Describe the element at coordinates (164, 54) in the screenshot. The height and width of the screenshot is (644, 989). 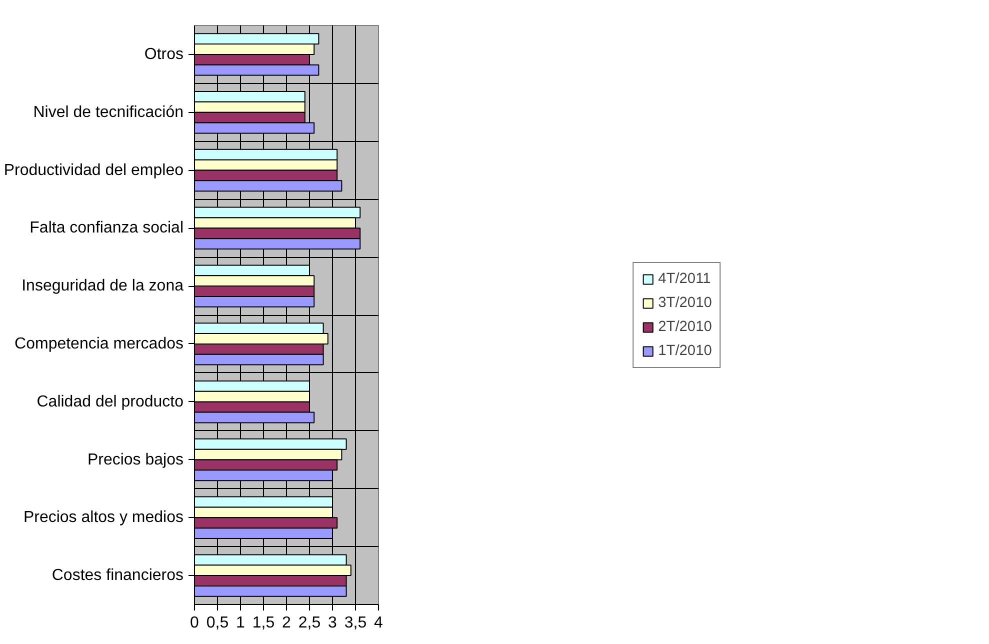
I see `y-tick-label: Otros` at that location.